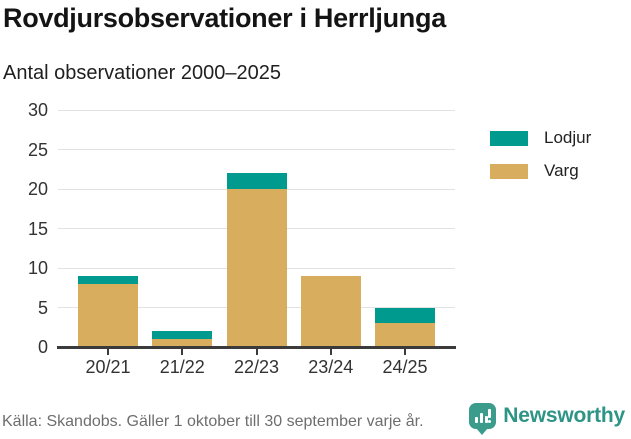 The image size is (631, 439). Describe the element at coordinates (182, 352) in the screenshot. I see `x-tick-21/22` at that location.